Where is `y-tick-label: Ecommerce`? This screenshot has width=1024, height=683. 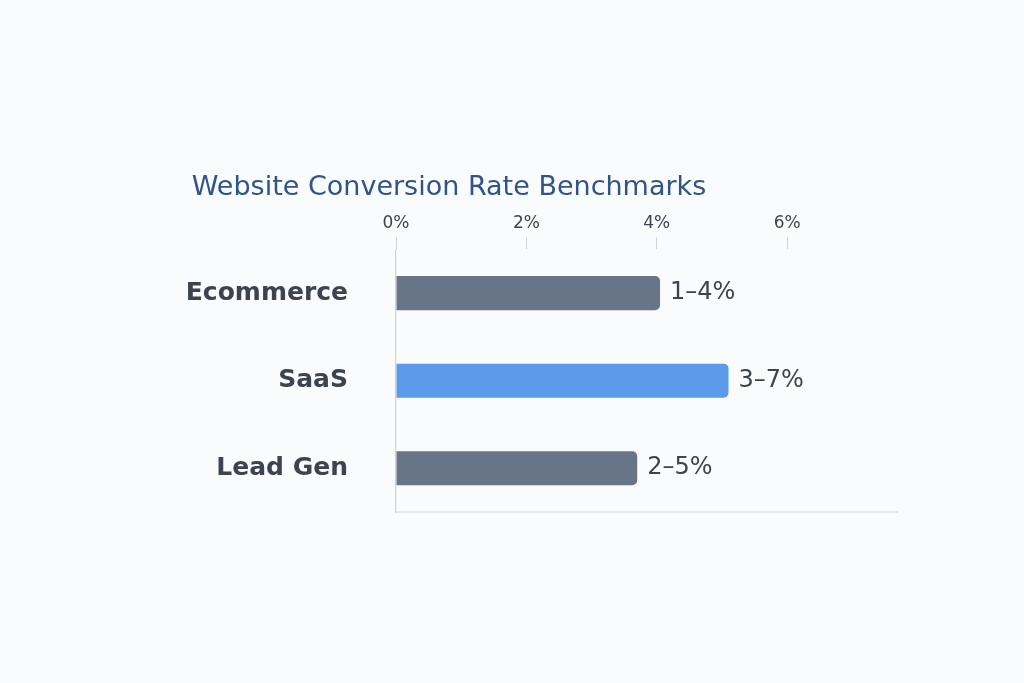 y-tick-label: Ecommerce is located at coordinates (266, 291).